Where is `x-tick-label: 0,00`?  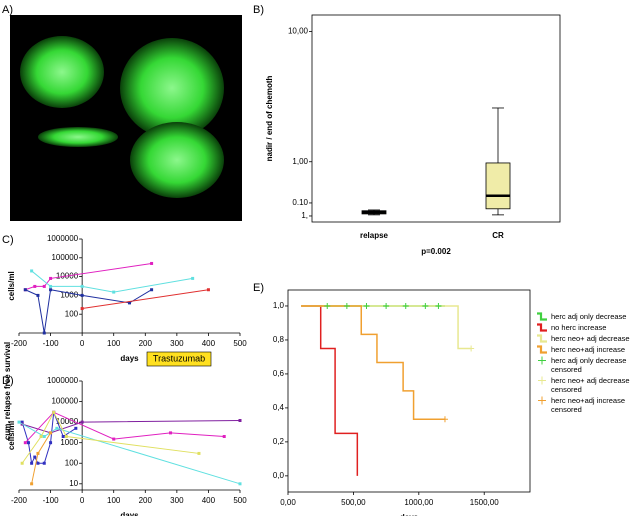 x-tick-label: 0,00 is located at coordinates (288, 502).